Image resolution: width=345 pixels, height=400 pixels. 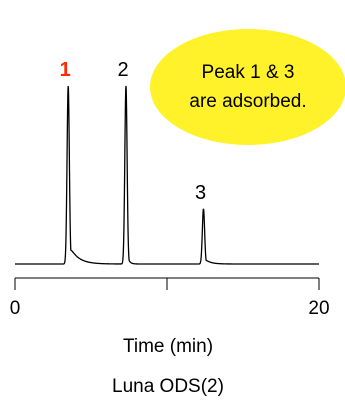 I want to click on x-axis-title: Time (min), so click(x=168, y=346).